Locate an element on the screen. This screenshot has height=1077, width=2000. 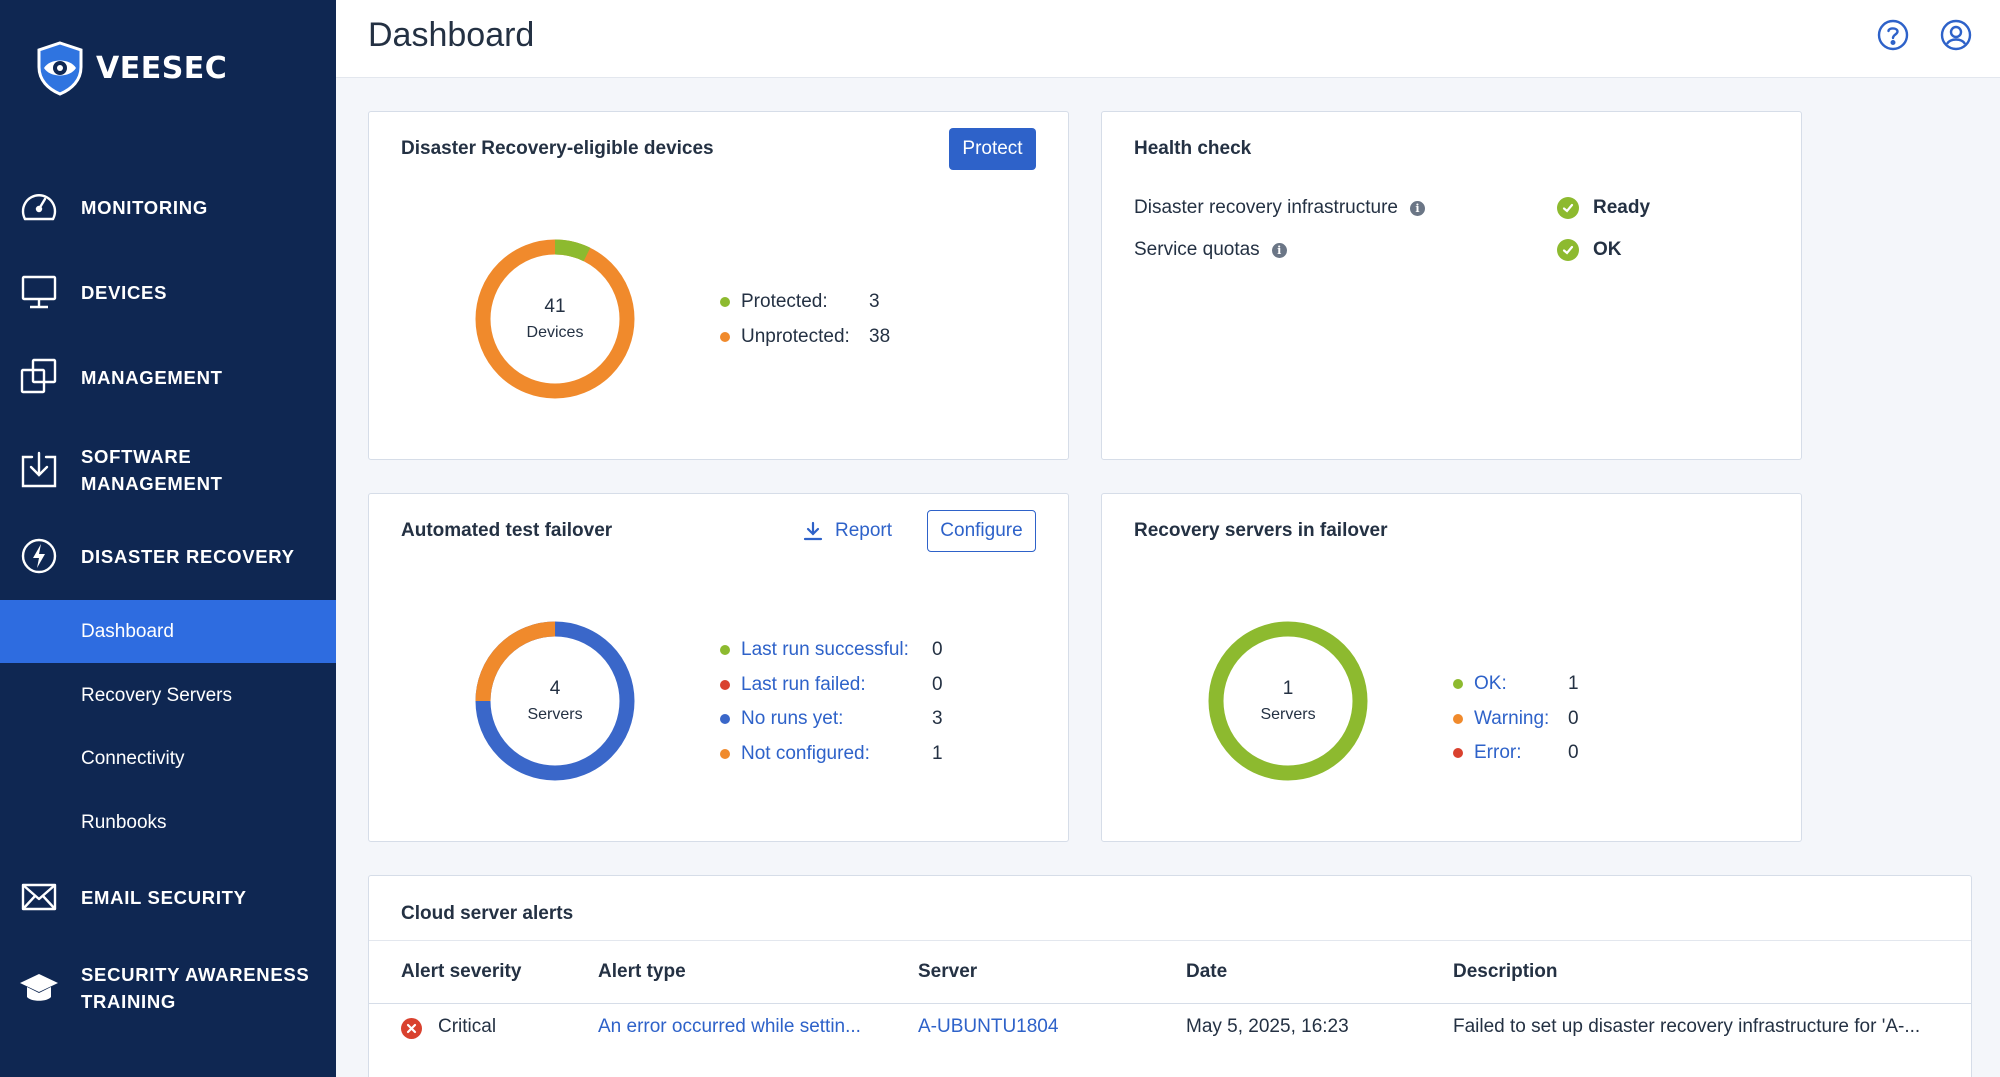
legend-label: No runs yet: is located at coordinates (792, 719).